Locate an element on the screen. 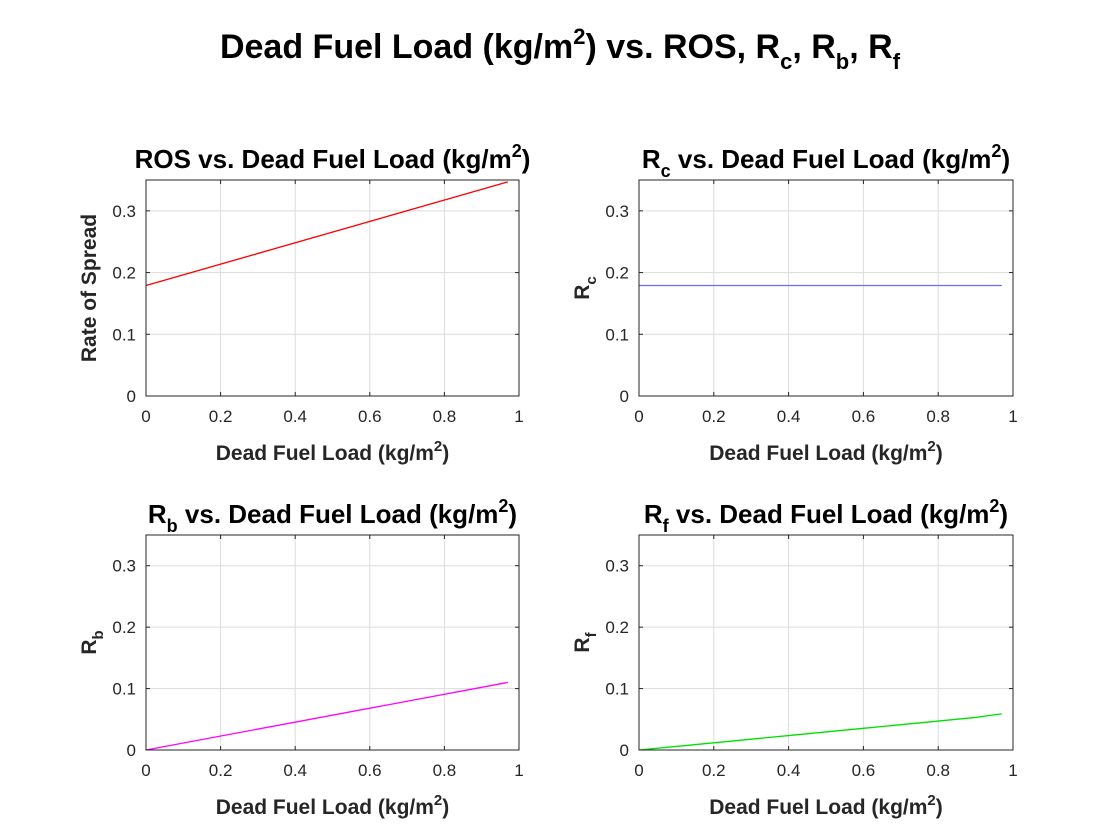 The width and height of the screenshot is (1120, 840). subplot-title: Rb vs. Dead Fuel Load (kg/m2) is located at coordinates (332, 516).